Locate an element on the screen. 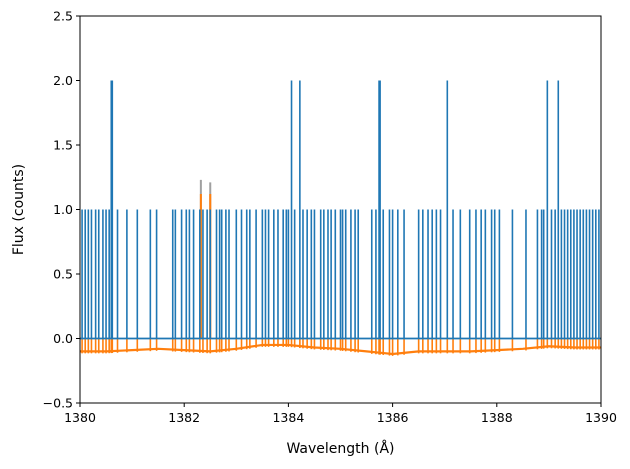  y-axis-label: Flux (counts) is located at coordinates (19, 209).